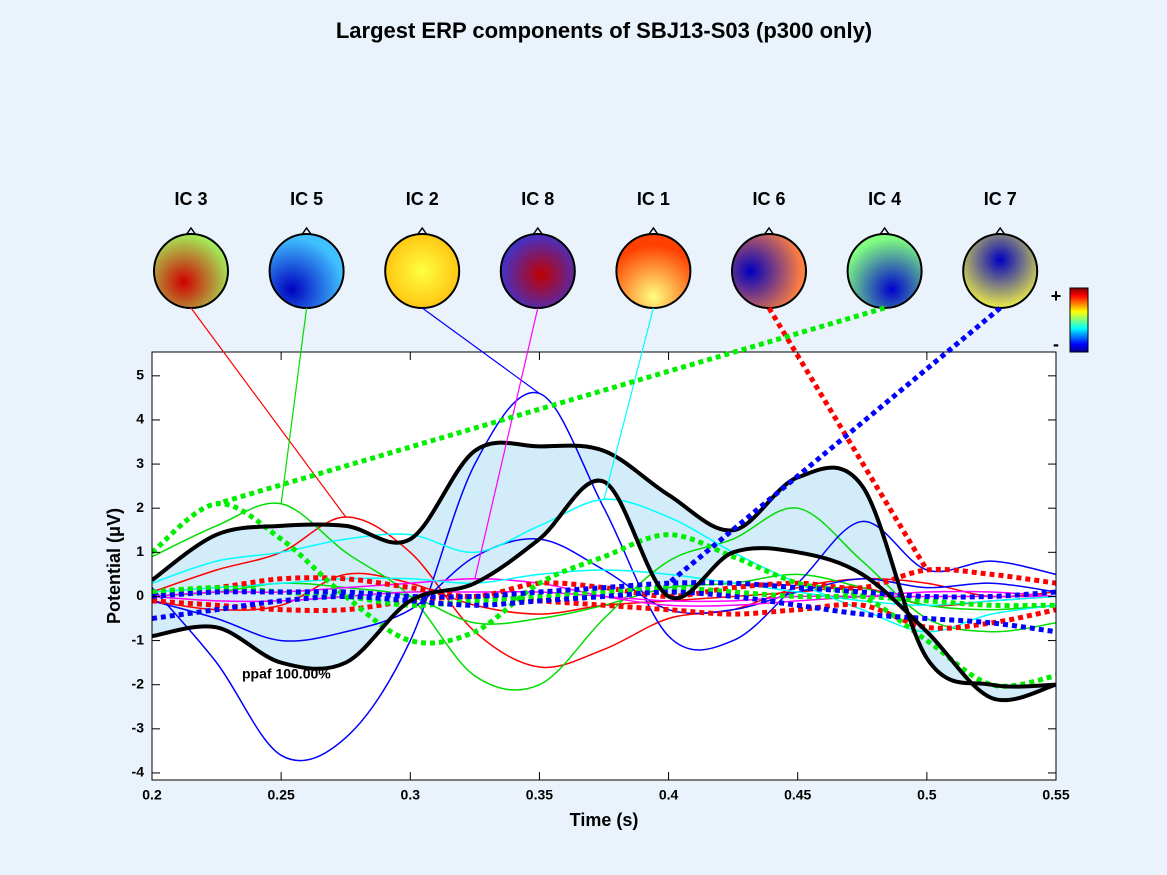 The image size is (1167, 875). Describe the element at coordinates (140, 463) in the screenshot. I see `y-tick-label: 3` at that location.